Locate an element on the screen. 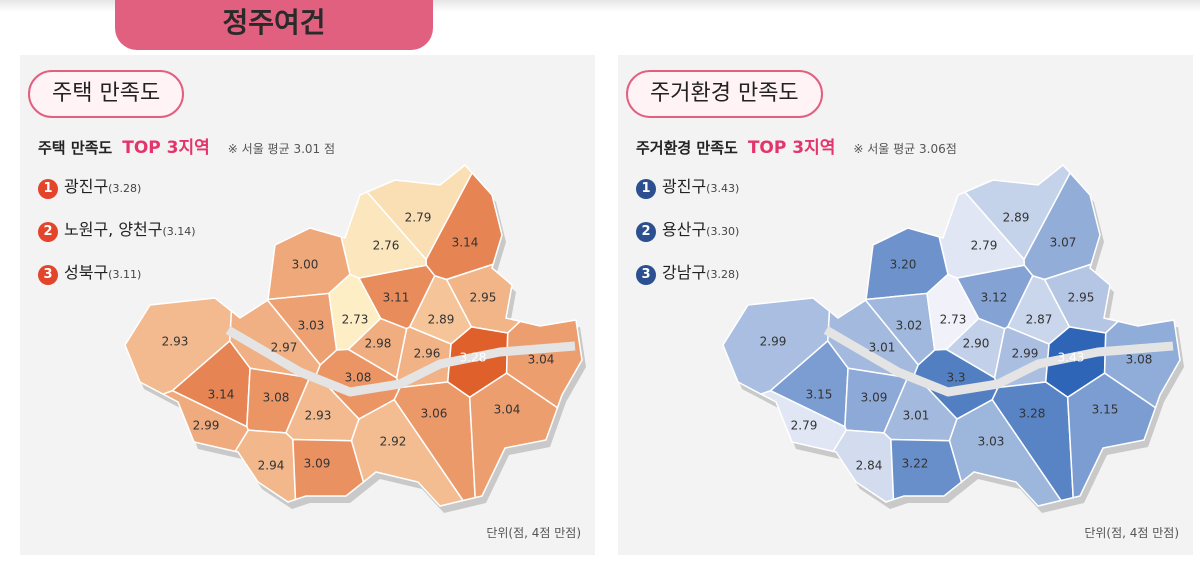 This screenshot has height=565, width=1200. rank-item: 3 성북구(3.11) is located at coordinates (89, 272).